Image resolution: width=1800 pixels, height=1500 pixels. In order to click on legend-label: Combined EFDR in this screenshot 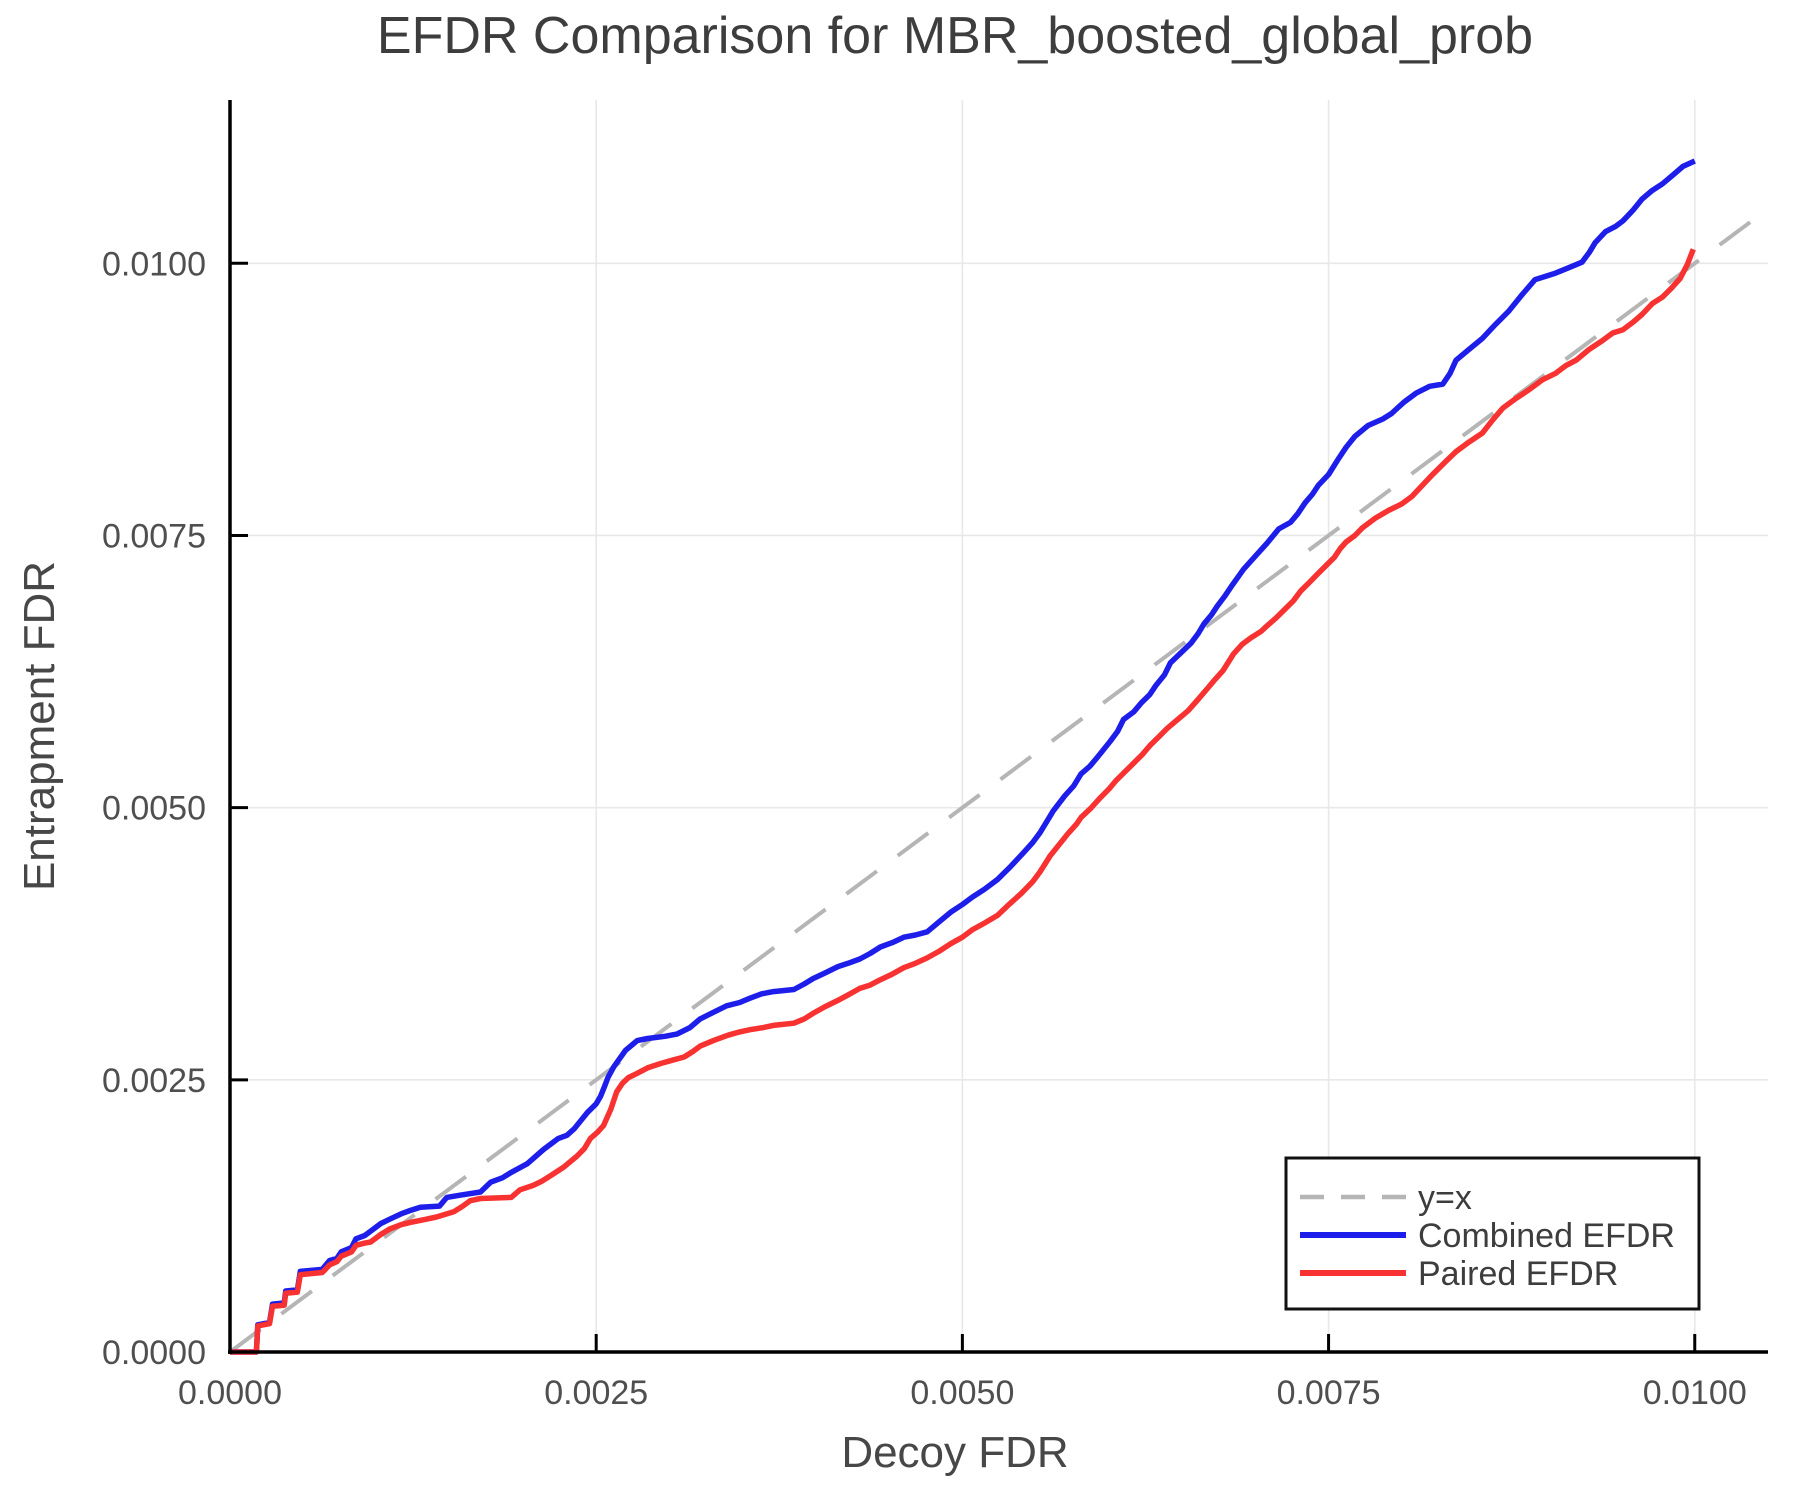, I will do `click(1546, 1236)`.